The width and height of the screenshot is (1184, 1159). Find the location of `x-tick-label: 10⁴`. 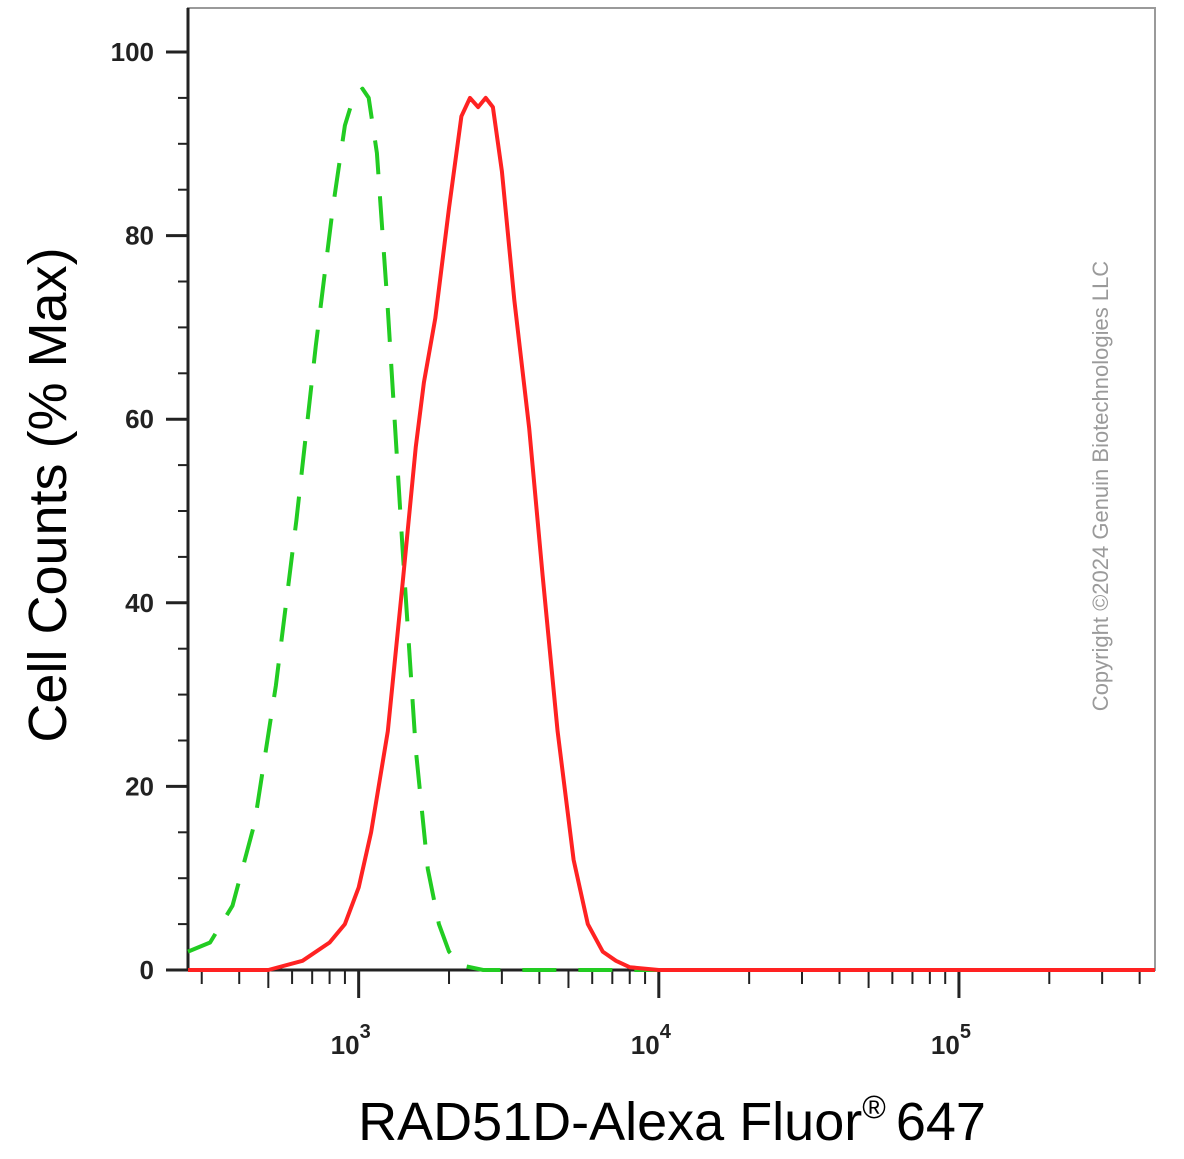

x-tick-label: 10⁴ is located at coordinates (651, 1040).